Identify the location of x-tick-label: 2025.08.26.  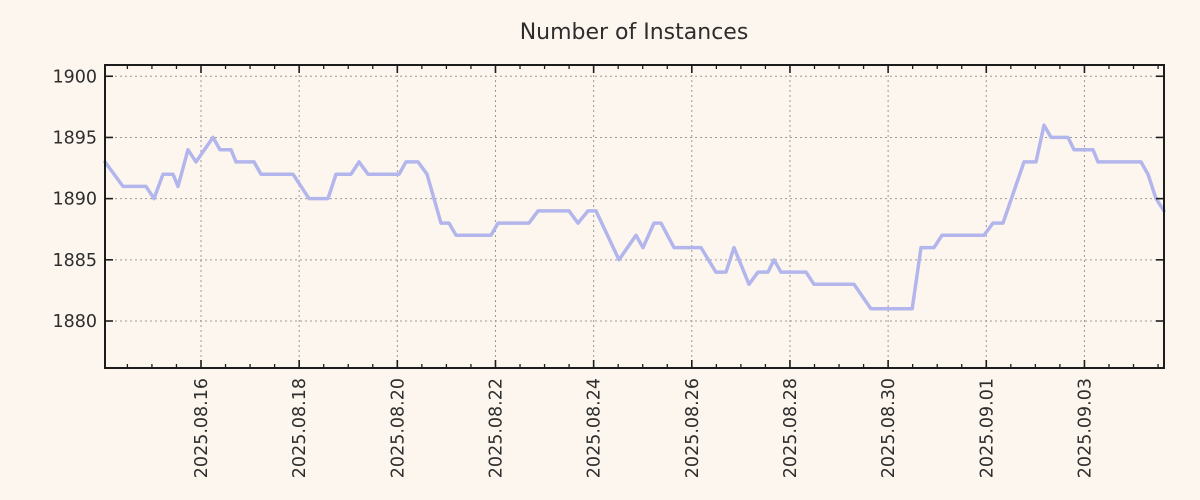
(693, 428).